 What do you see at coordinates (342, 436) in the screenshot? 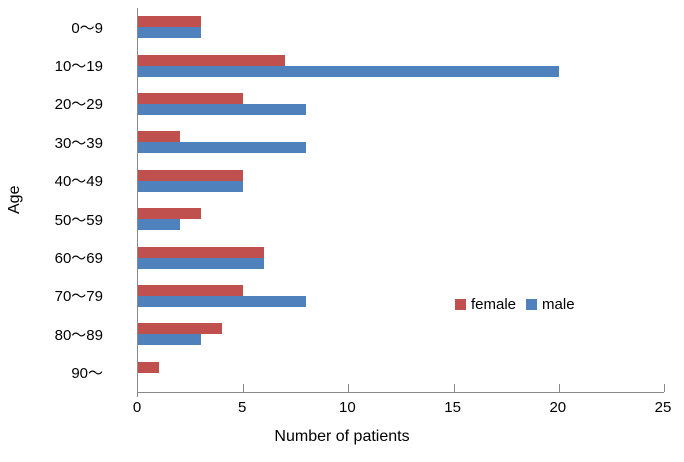
I see `x-axis-title: Number of patients` at bounding box center [342, 436].